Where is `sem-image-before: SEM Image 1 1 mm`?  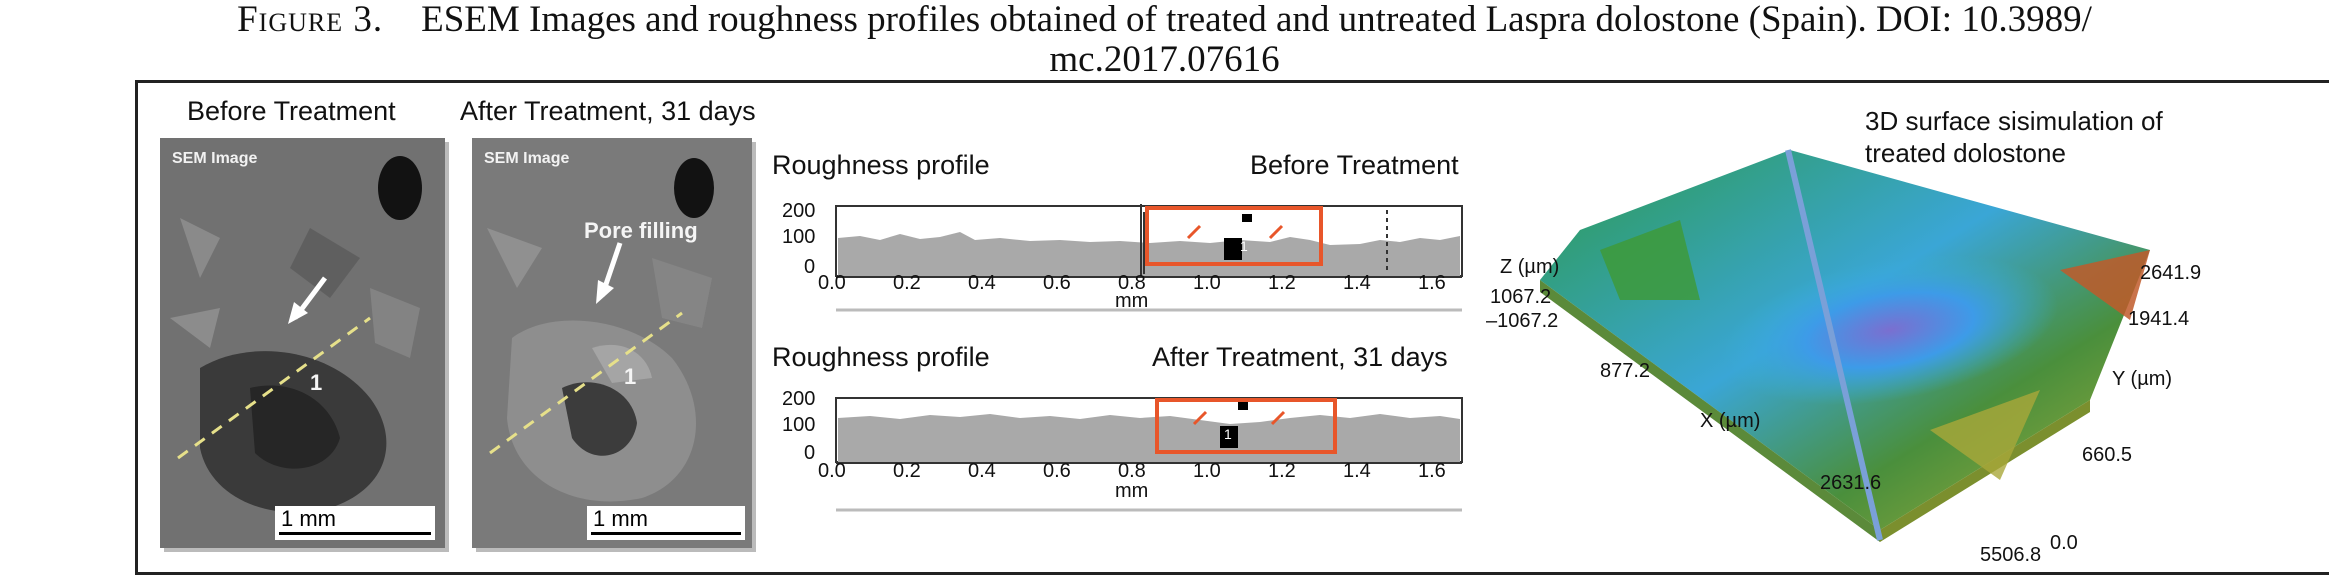 sem-image-before: SEM Image 1 1 mm is located at coordinates (302, 343).